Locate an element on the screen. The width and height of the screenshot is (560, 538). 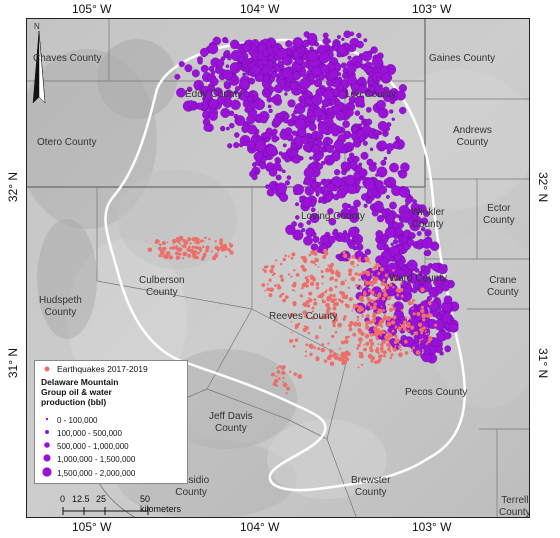
county-culberson: Culberson County is located at coordinates (162, 286).